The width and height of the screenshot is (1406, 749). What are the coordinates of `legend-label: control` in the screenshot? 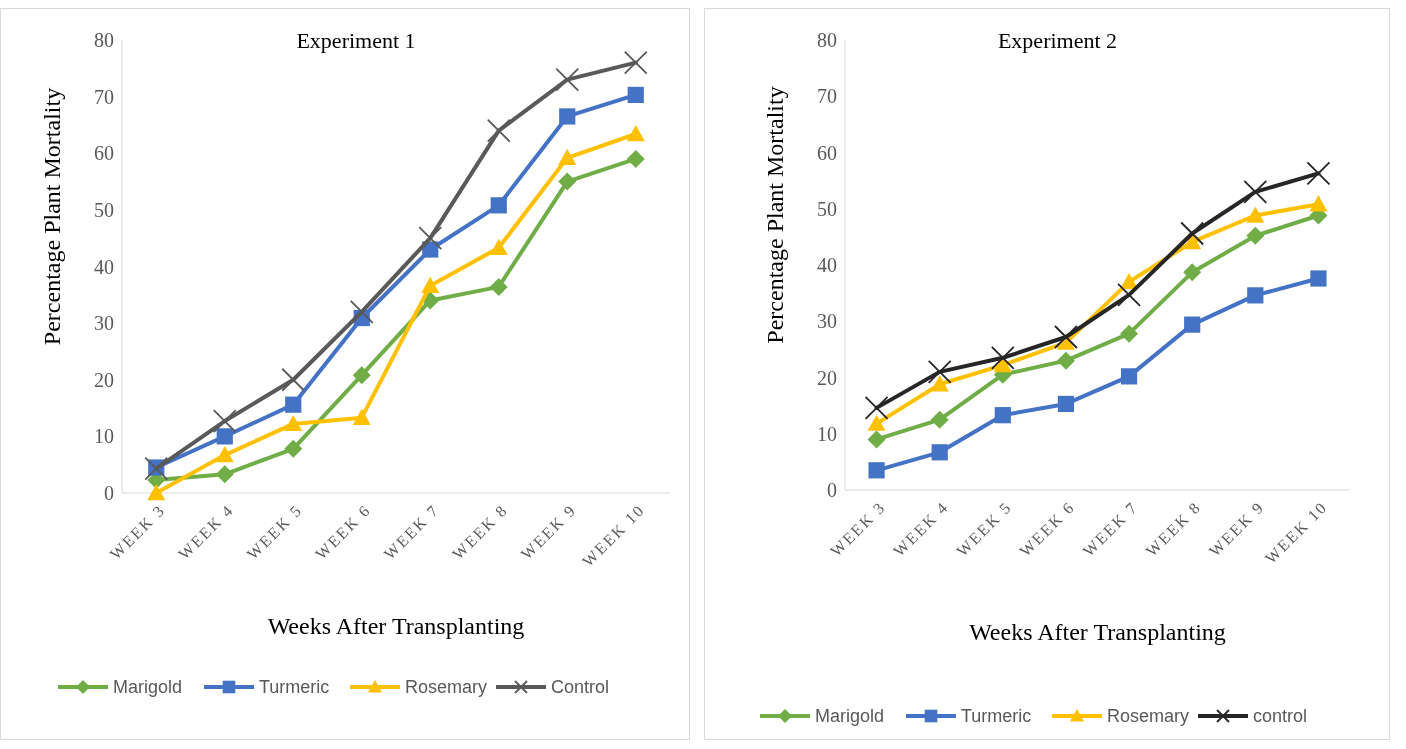 It's located at (1280, 716).